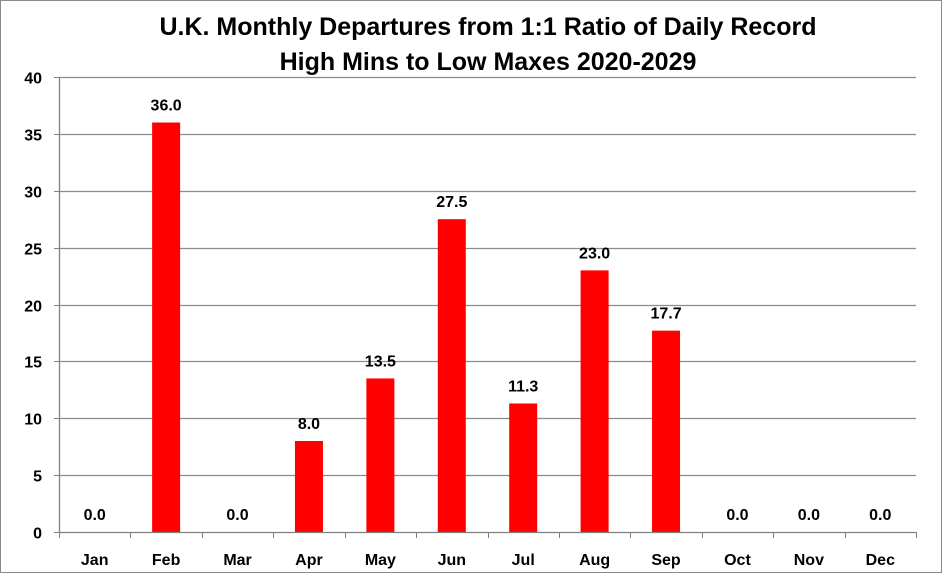 The width and height of the screenshot is (942, 574). I want to click on data-label-jun: 27.5, so click(451, 202).